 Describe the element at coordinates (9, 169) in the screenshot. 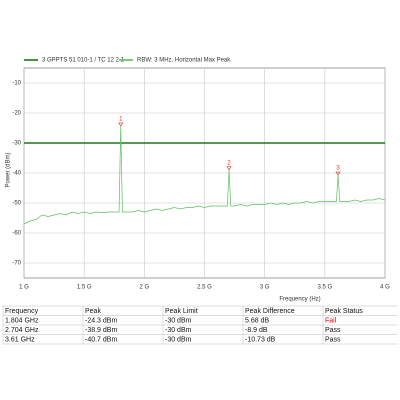

I see `y-axis-label: Power (dBm)` at that location.